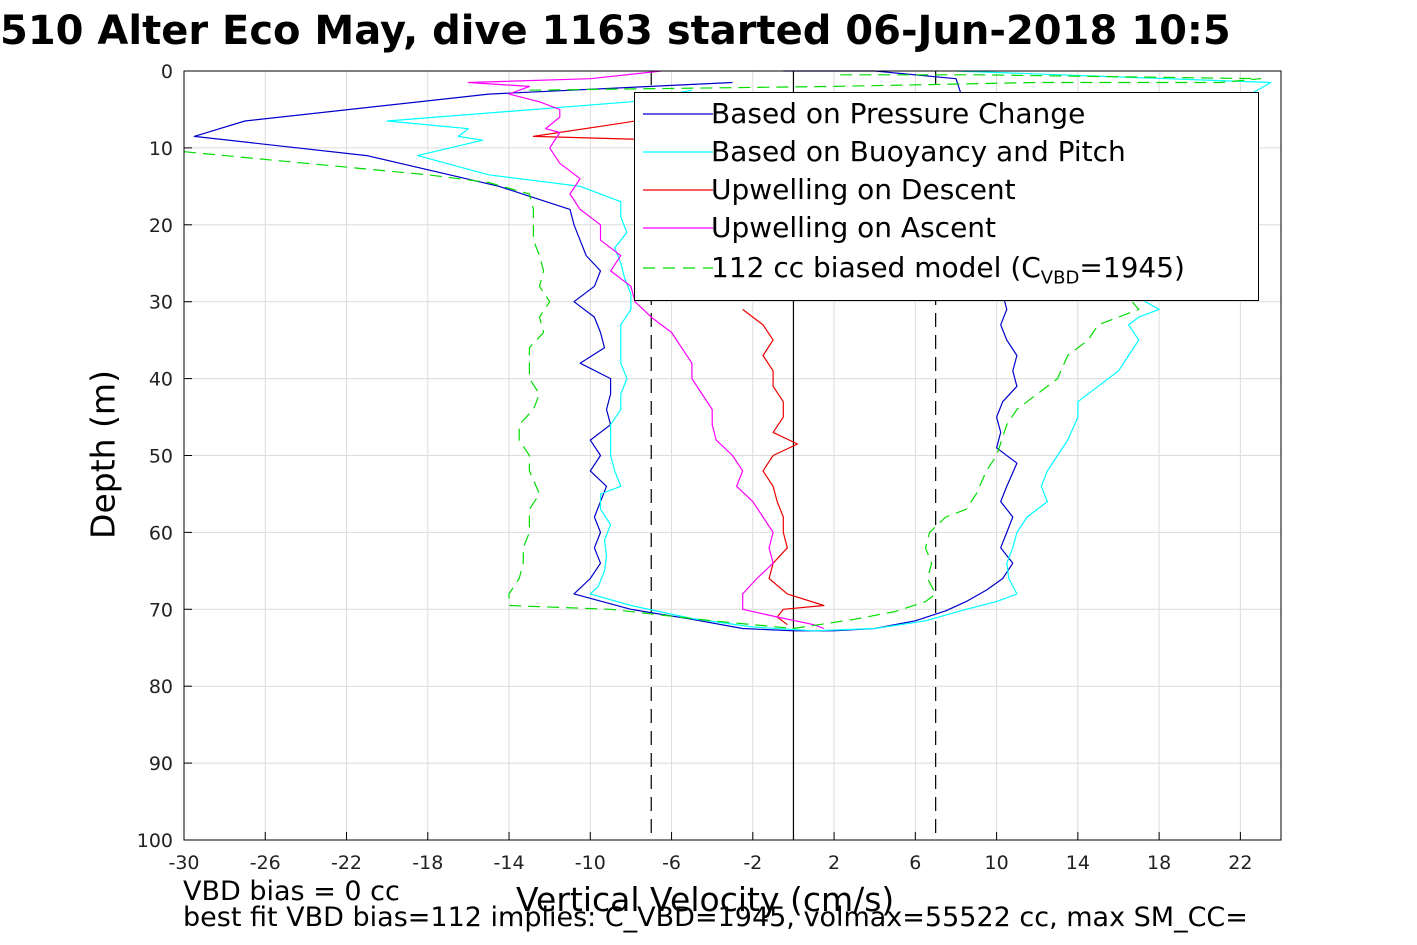 The width and height of the screenshot is (1417, 945). I want to click on legend-label-upwelling-descent: Upwelling on Descent, so click(863, 189).